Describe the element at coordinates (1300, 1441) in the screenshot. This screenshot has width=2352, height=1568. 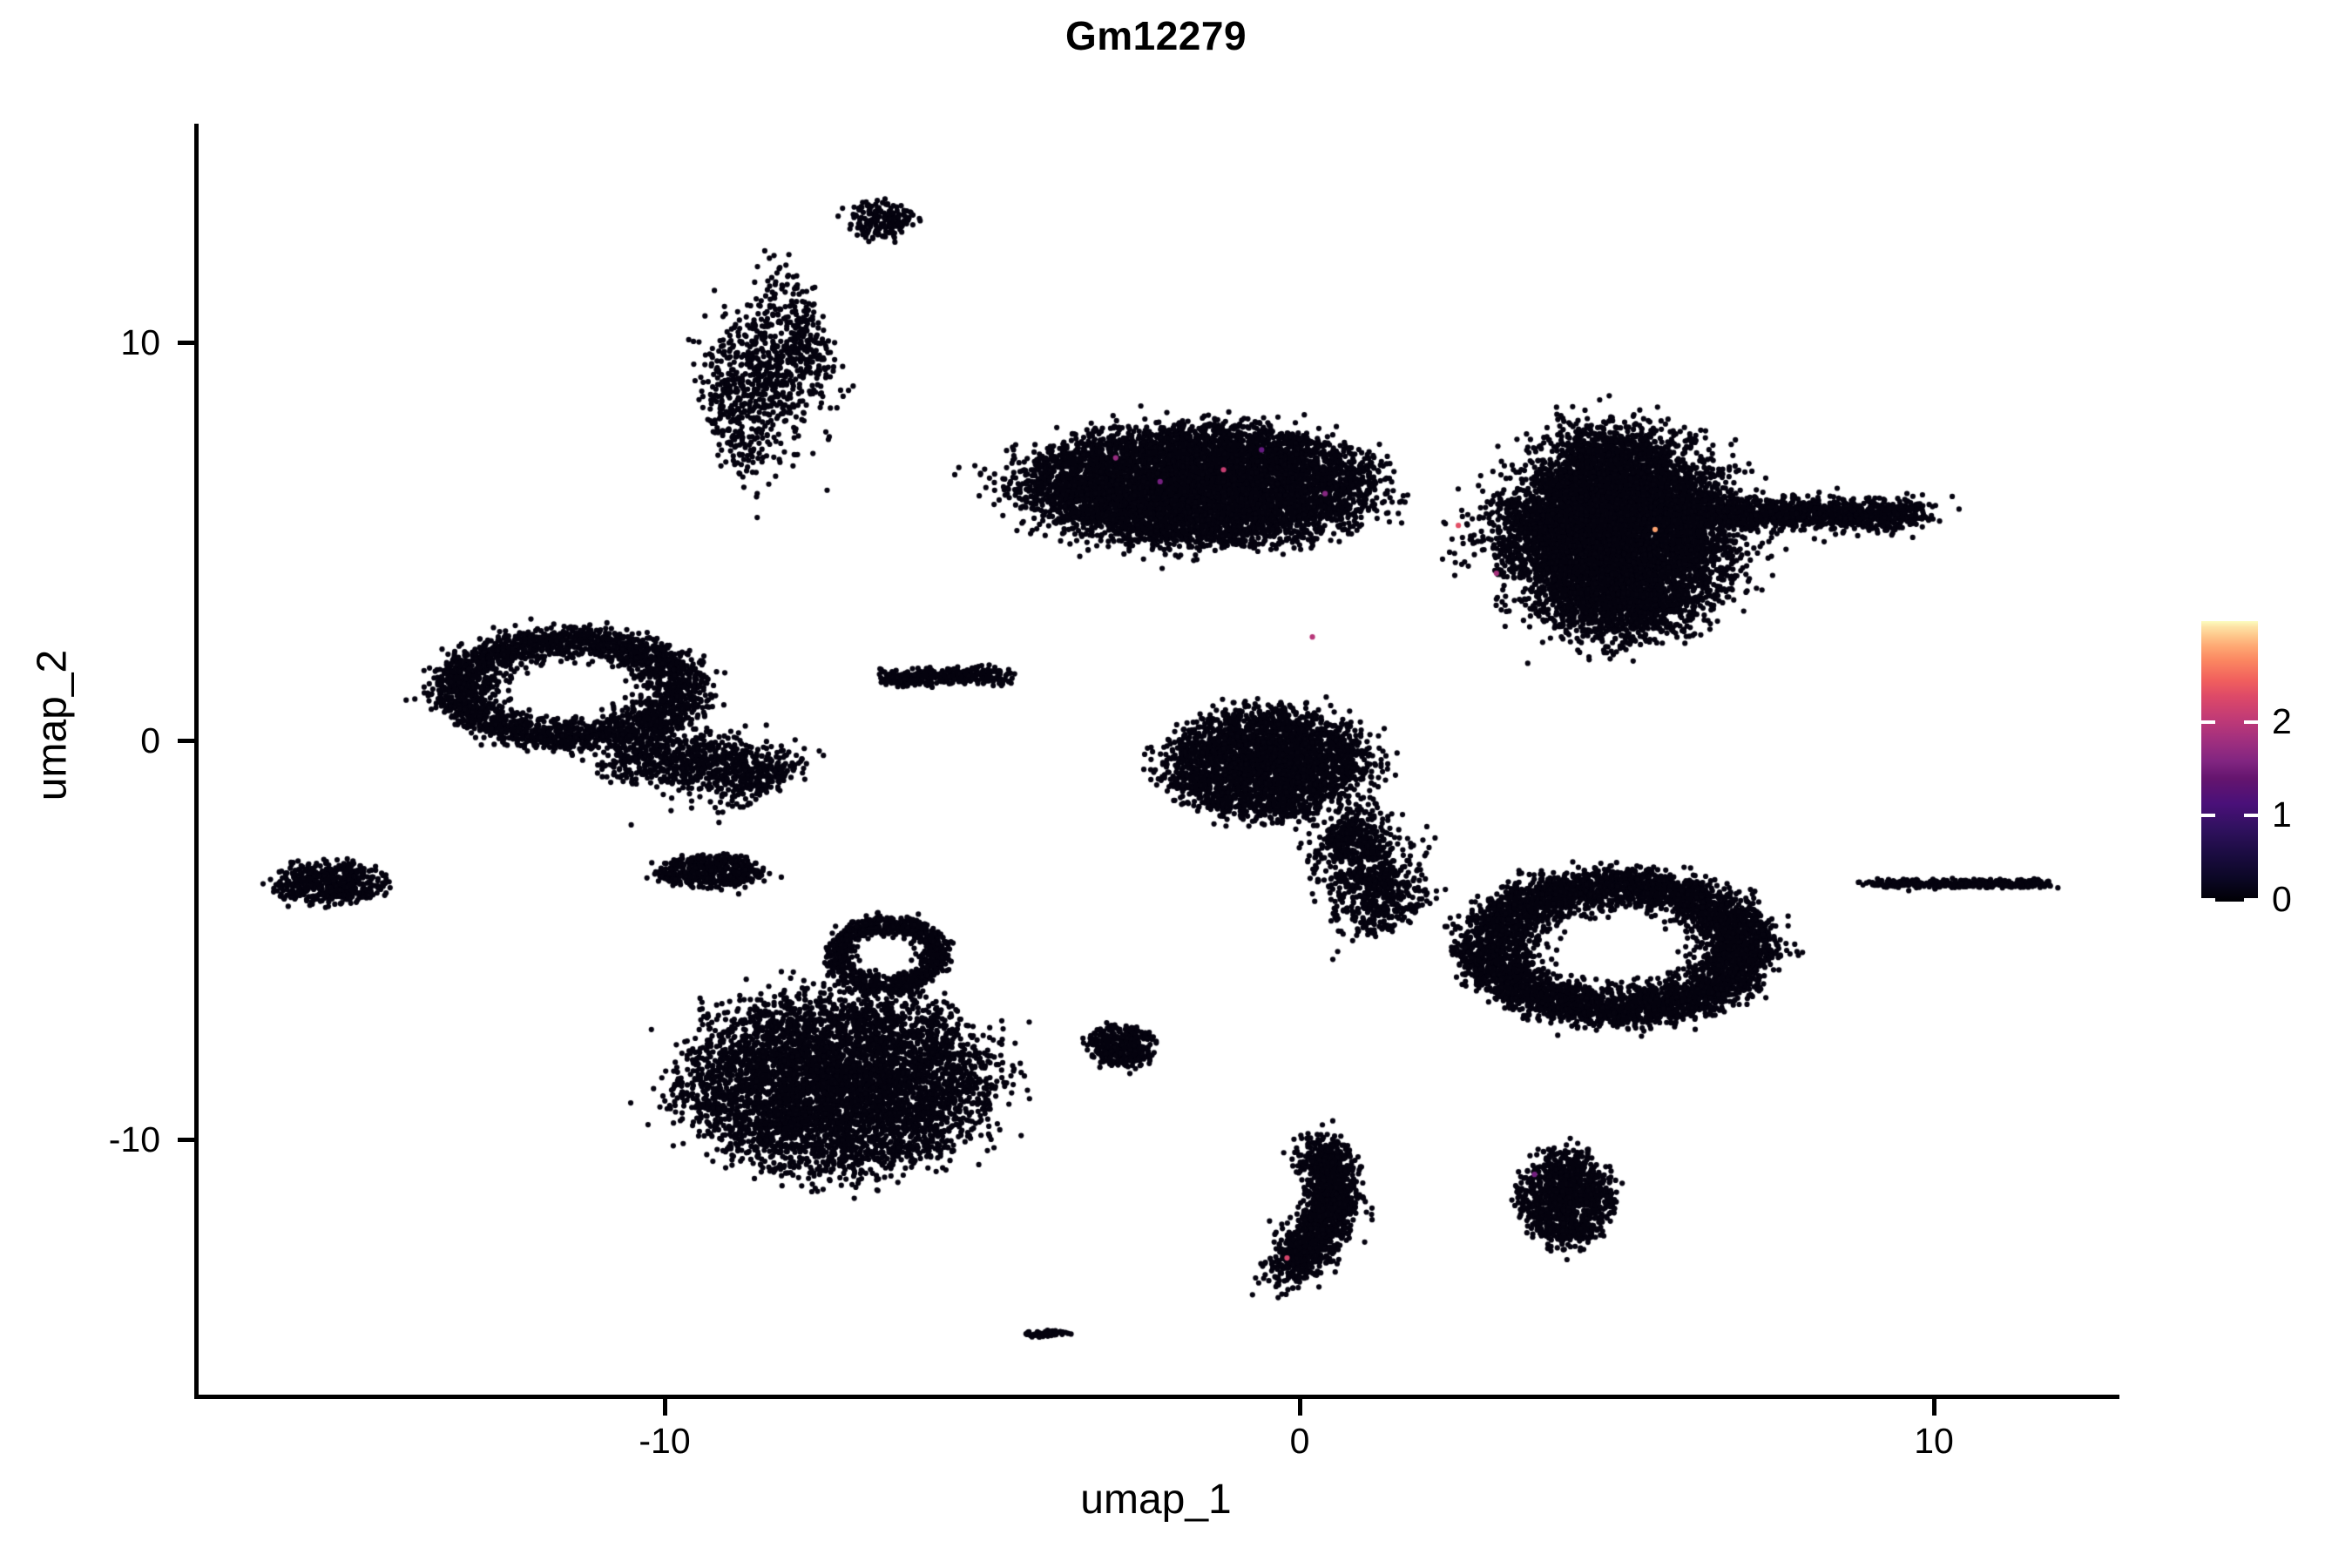
I see `x-tick-label-0: 0` at that location.